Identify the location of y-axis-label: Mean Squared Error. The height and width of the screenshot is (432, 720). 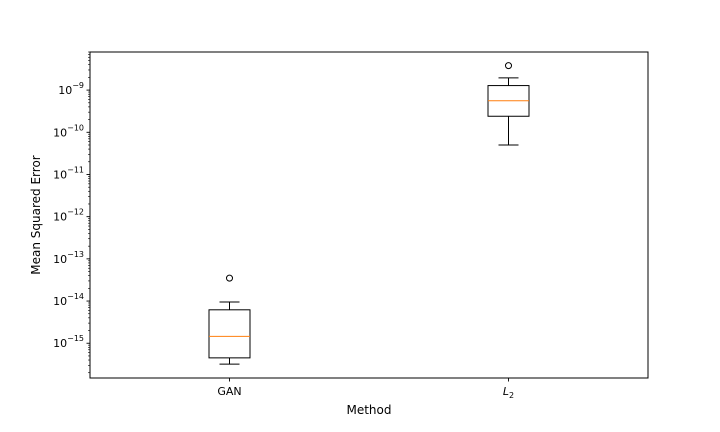
(36, 215).